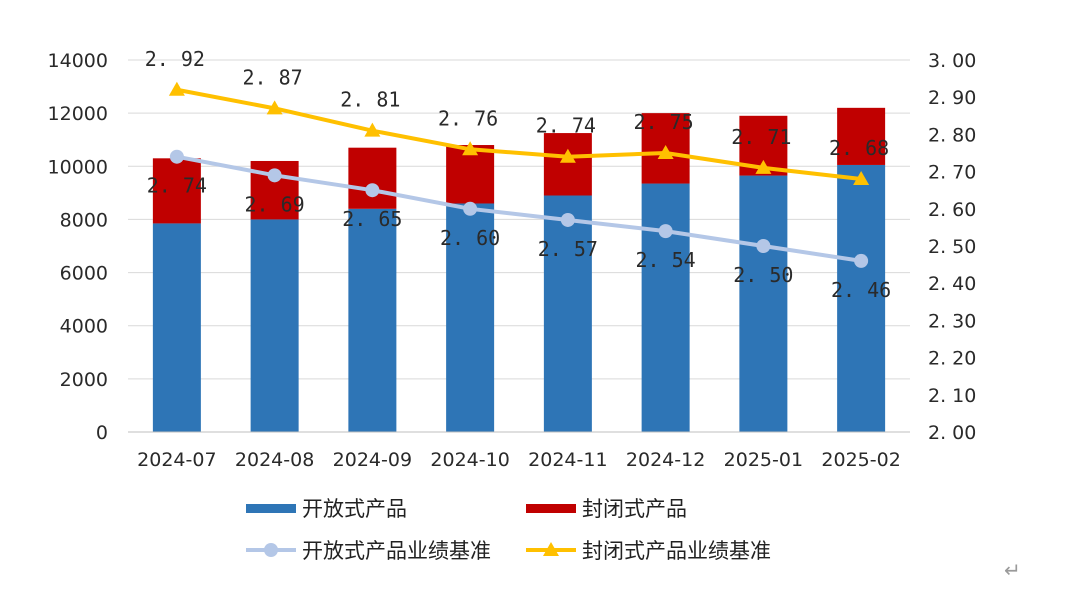 The width and height of the screenshot is (1080, 593). I want to click on legend-label: 封闭式产品业绩基准, so click(676, 551).